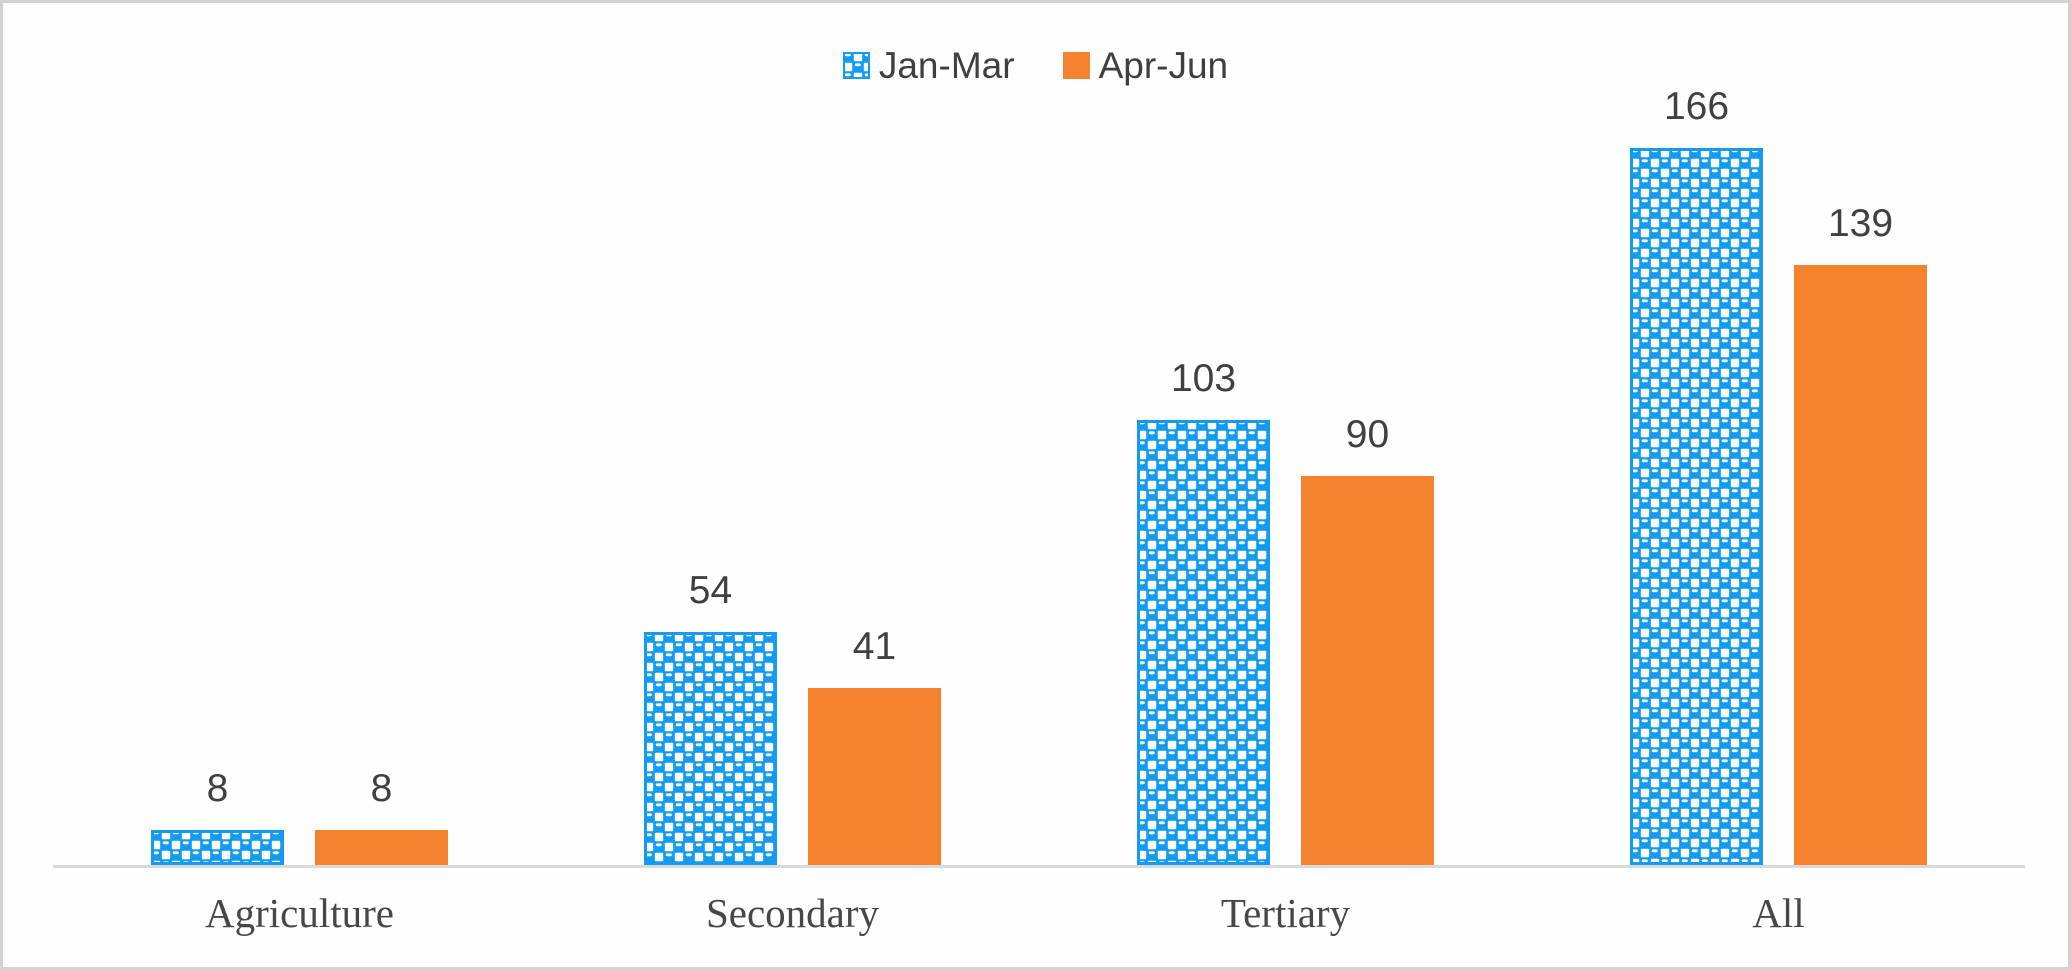 The width and height of the screenshot is (2071, 970). I want to click on legend-marker-checker-icon, so click(856, 65).